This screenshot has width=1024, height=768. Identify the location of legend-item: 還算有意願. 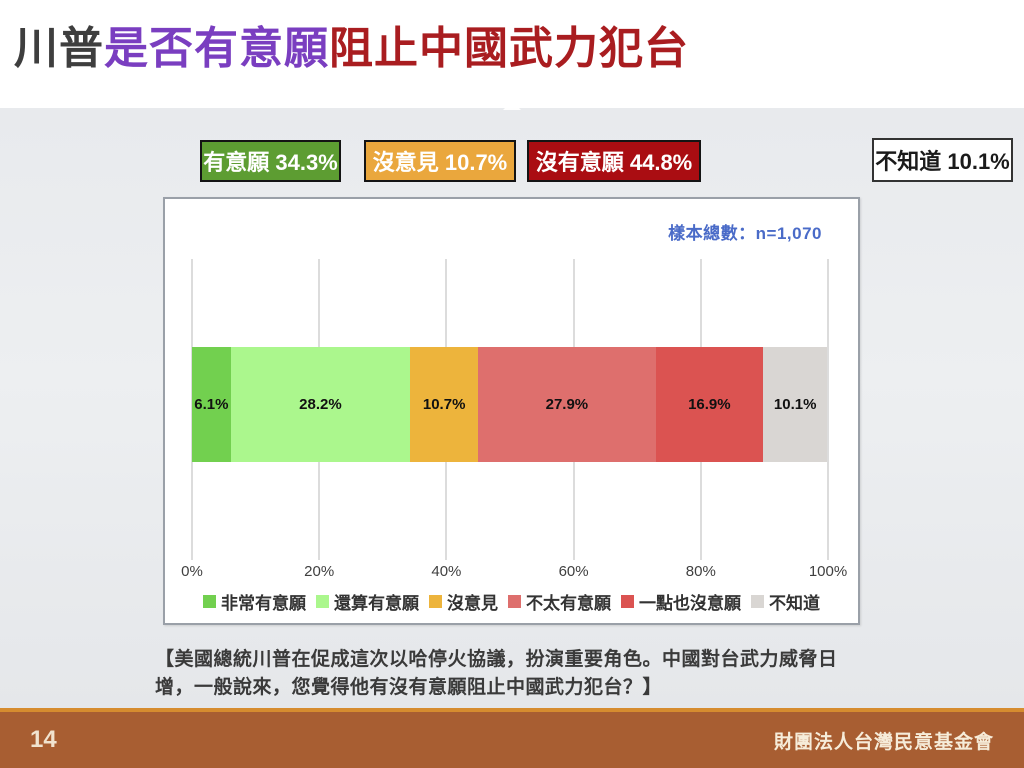
(367, 601).